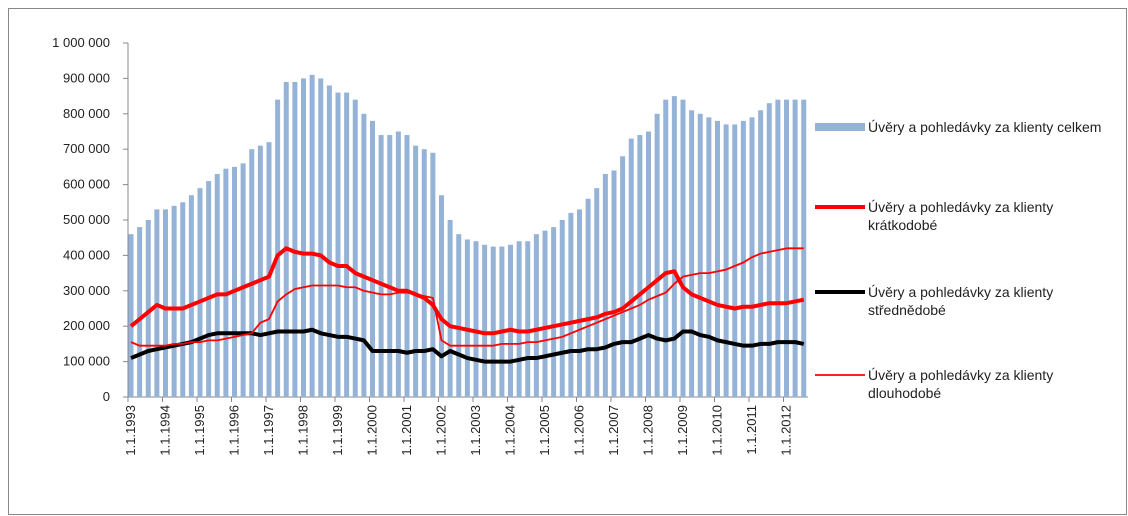 This screenshot has height=516, width=1128. What do you see at coordinates (268, 430) in the screenshot?
I see `x-tick-label: 1.1.1997` at bounding box center [268, 430].